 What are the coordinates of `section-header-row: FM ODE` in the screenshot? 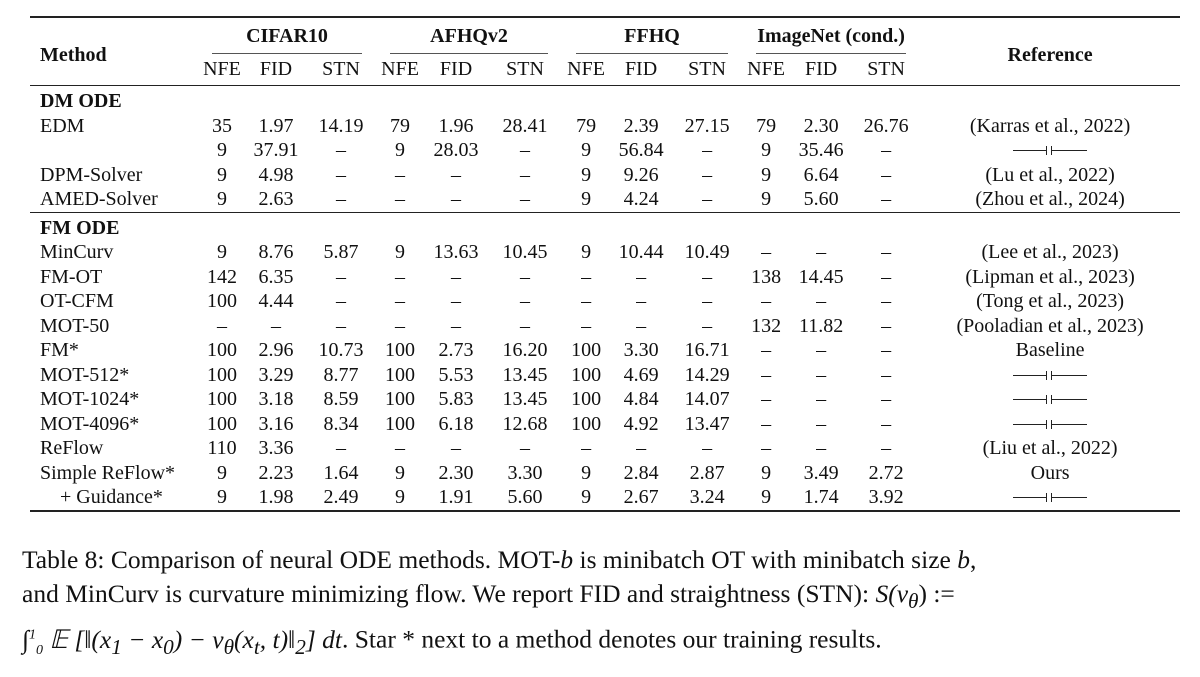 It's located at (605, 226).